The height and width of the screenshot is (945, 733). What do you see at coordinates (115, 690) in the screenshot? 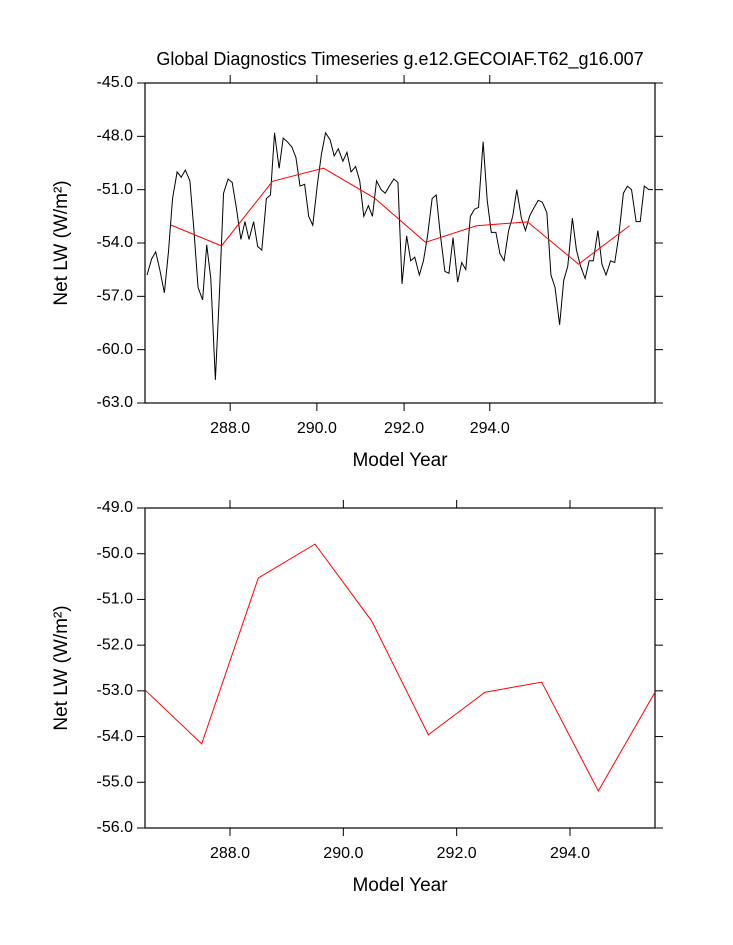
I see `y-tick-label: -53.0` at bounding box center [115, 690].